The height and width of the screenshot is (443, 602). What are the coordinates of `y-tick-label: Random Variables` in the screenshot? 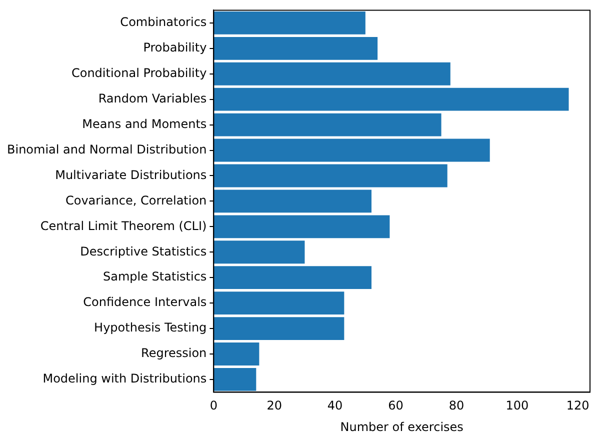 It's located at (152, 98).